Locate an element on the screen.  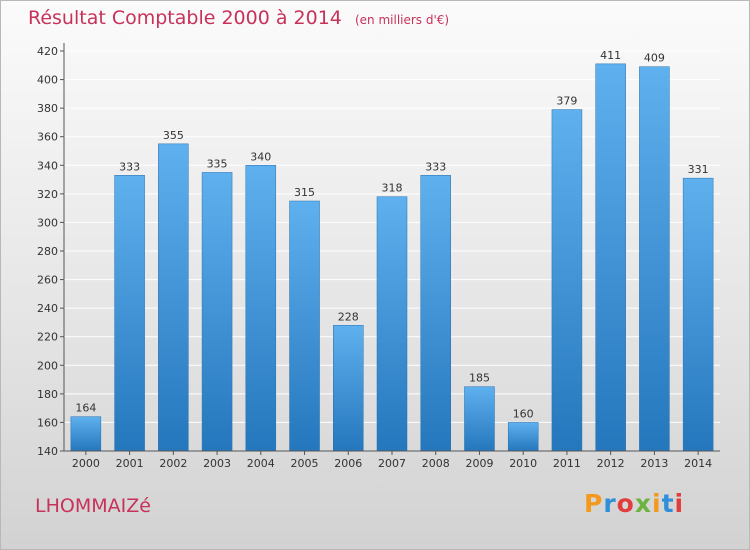
y-tick-label: 300 is located at coordinates (47, 222).